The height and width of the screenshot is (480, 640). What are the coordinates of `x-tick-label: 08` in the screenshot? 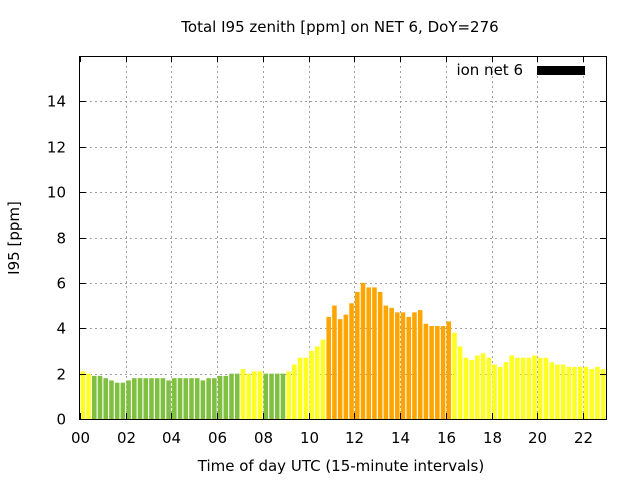 It's located at (263, 438).